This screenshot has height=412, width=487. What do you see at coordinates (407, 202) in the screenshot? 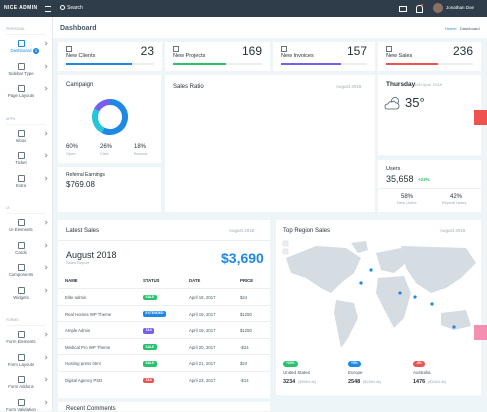
I see `users-stat-label: New Users` at bounding box center [407, 202].